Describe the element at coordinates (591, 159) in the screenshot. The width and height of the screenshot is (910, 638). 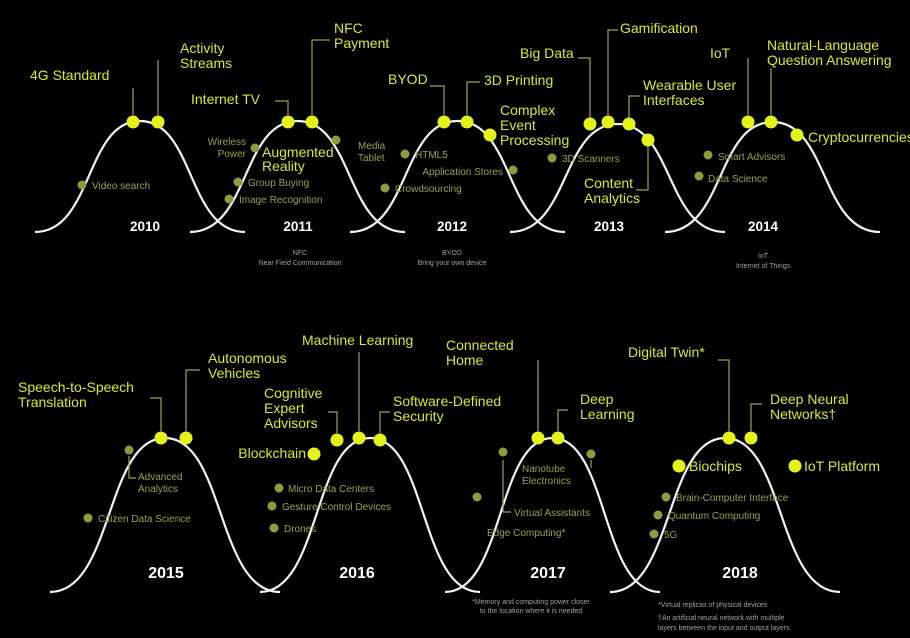
I see `label-2013-side-0: 3D Scanners` at that location.